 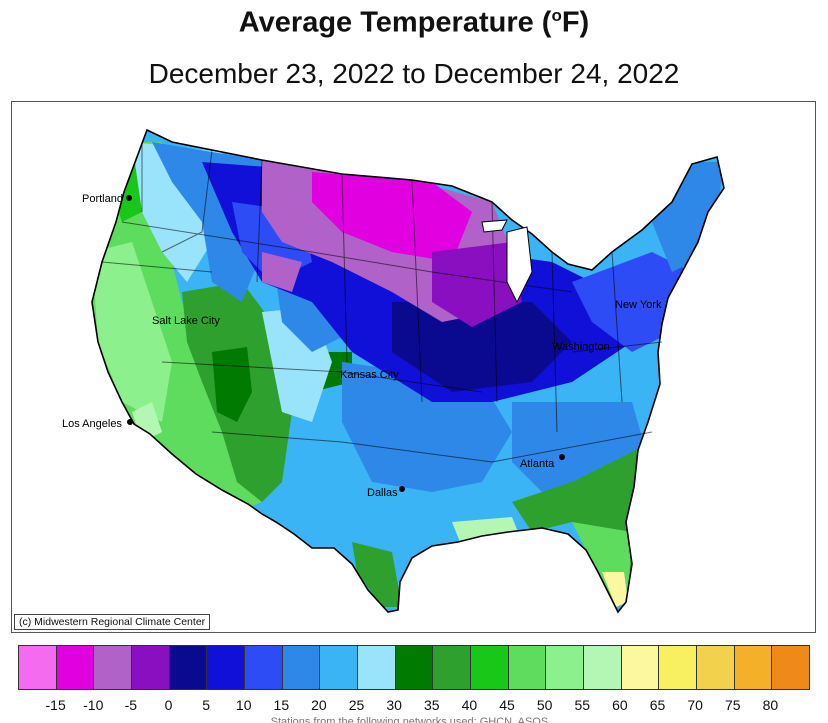 What do you see at coordinates (319, 705) in the screenshot?
I see `legend-tick-label: 20` at bounding box center [319, 705].